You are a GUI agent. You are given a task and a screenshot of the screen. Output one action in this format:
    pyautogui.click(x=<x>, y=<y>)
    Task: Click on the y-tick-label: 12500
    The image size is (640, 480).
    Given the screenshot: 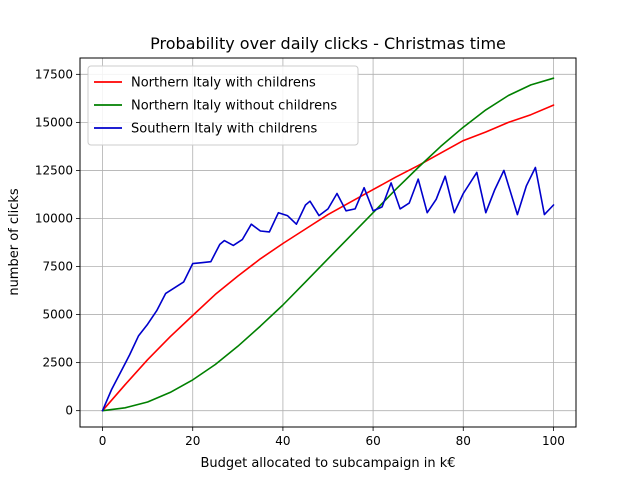 What is the action you would take?
    pyautogui.click(x=54, y=170)
    